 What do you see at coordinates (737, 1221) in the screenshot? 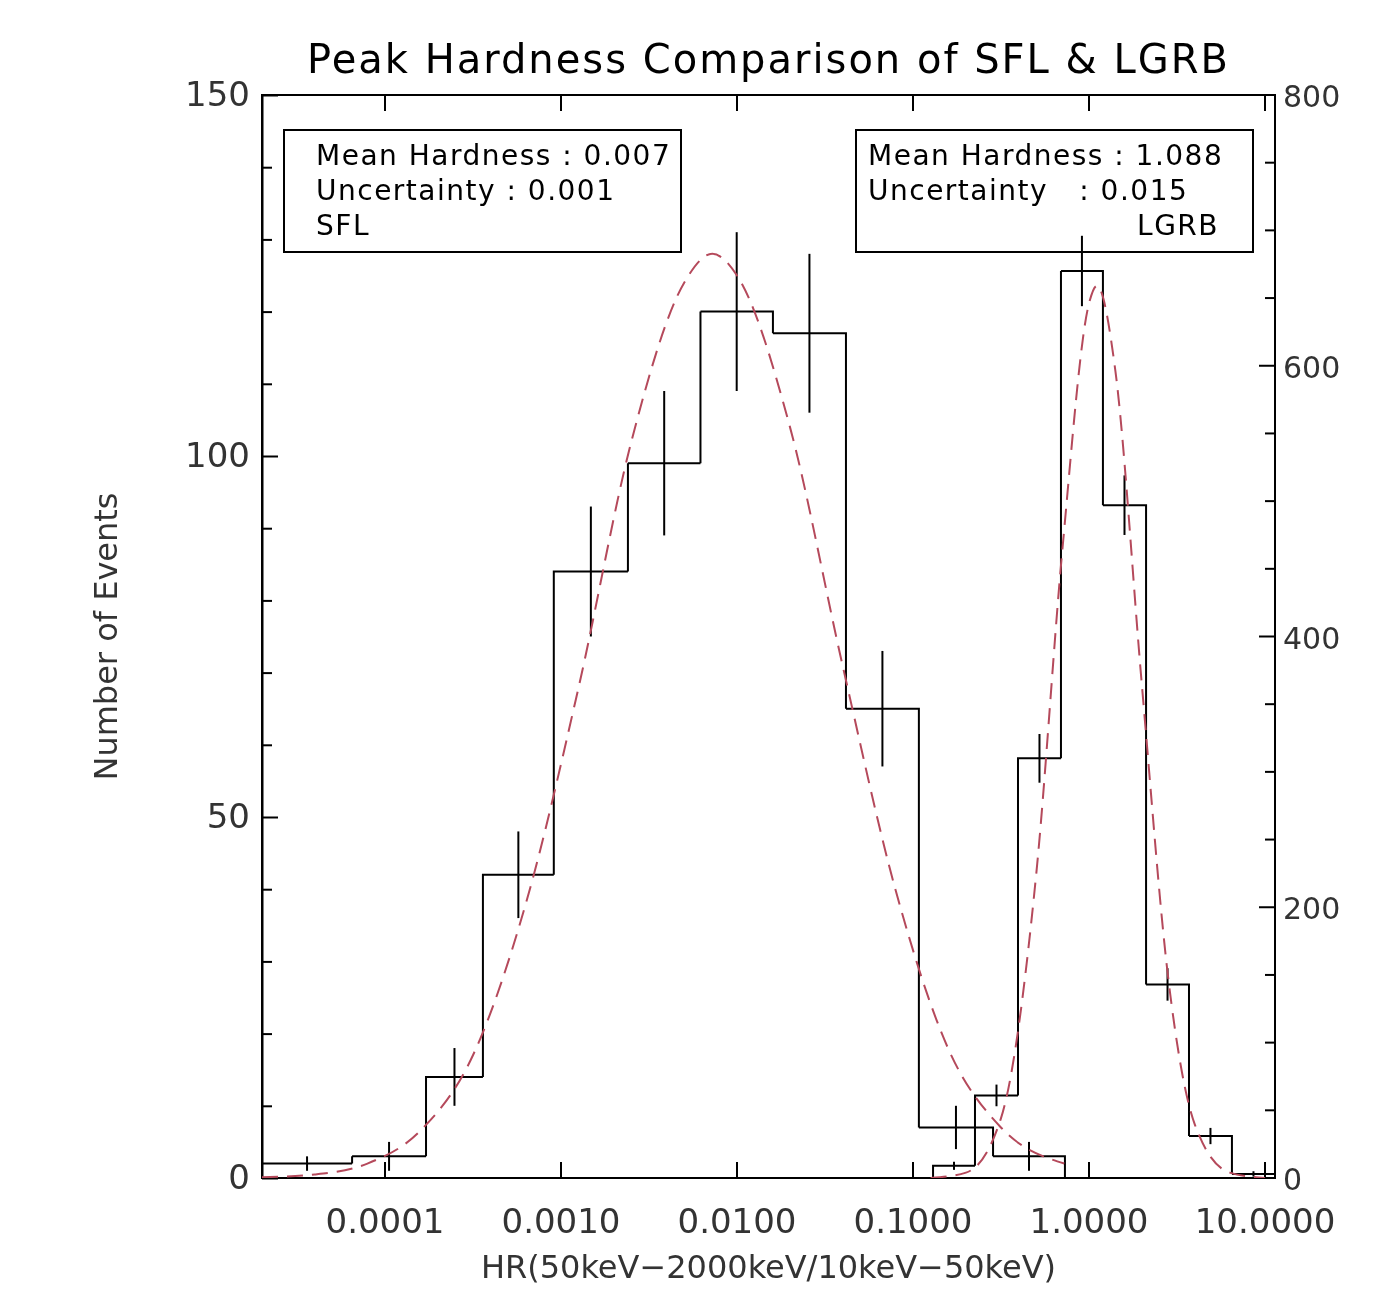
I see `x-tick-label: 0.0100` at bounding box center [737, 1221].